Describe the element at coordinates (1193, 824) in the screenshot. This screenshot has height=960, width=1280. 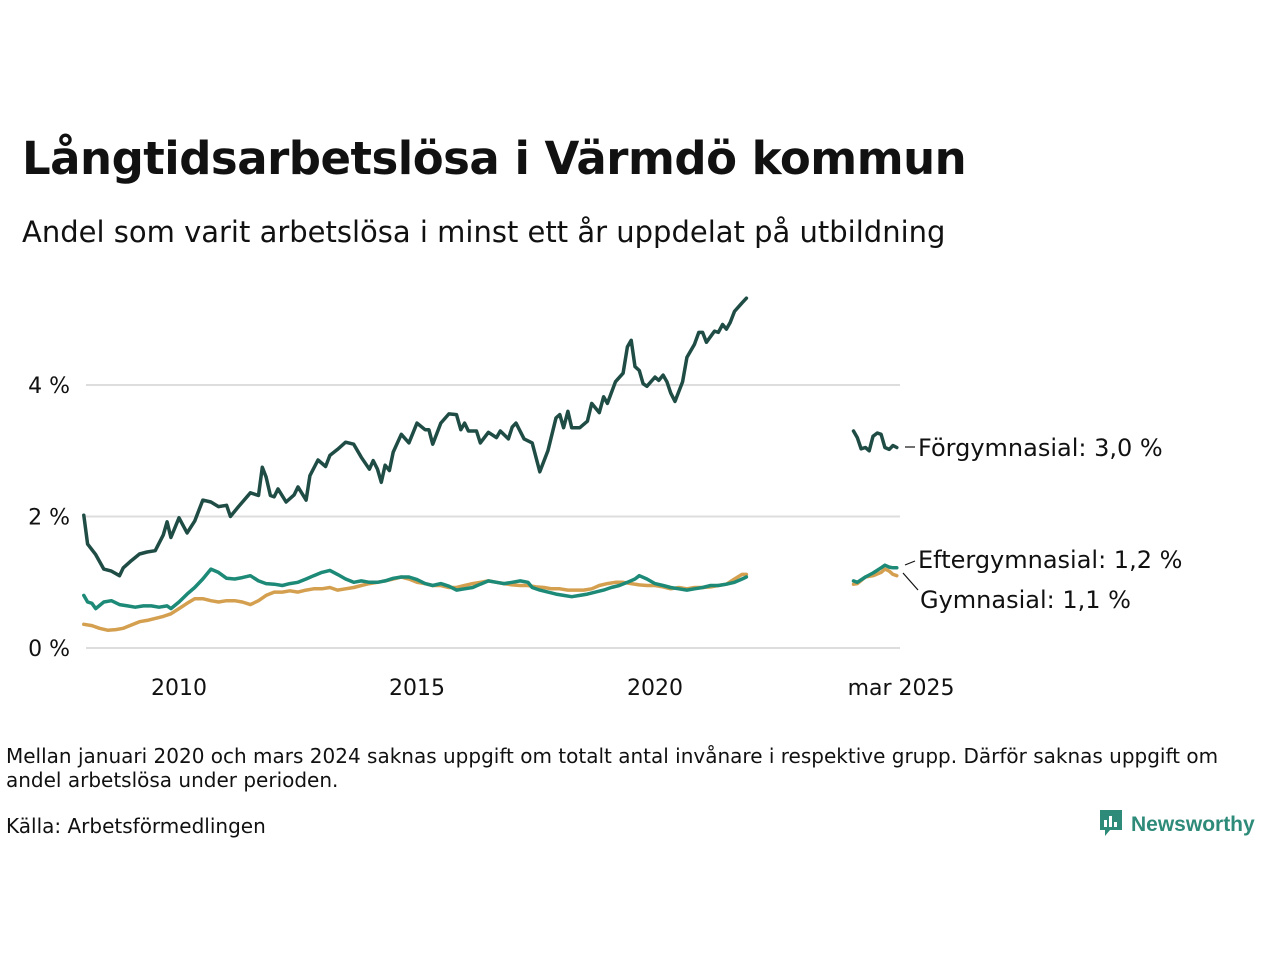
I see `brand-name: Newsworthy` at that location.